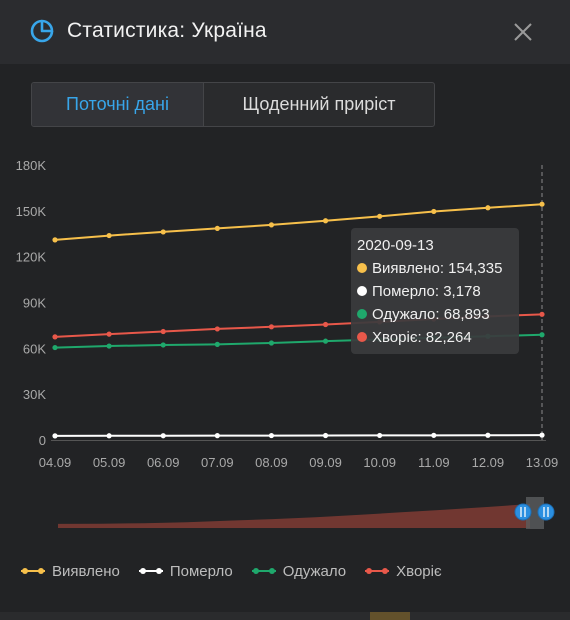 This screenshot has height=620, width=570. What do you see at coordinates (217, 462) in the screenshot?
I see `x-tick-label: 07.09` at bounding box center [217, 462].